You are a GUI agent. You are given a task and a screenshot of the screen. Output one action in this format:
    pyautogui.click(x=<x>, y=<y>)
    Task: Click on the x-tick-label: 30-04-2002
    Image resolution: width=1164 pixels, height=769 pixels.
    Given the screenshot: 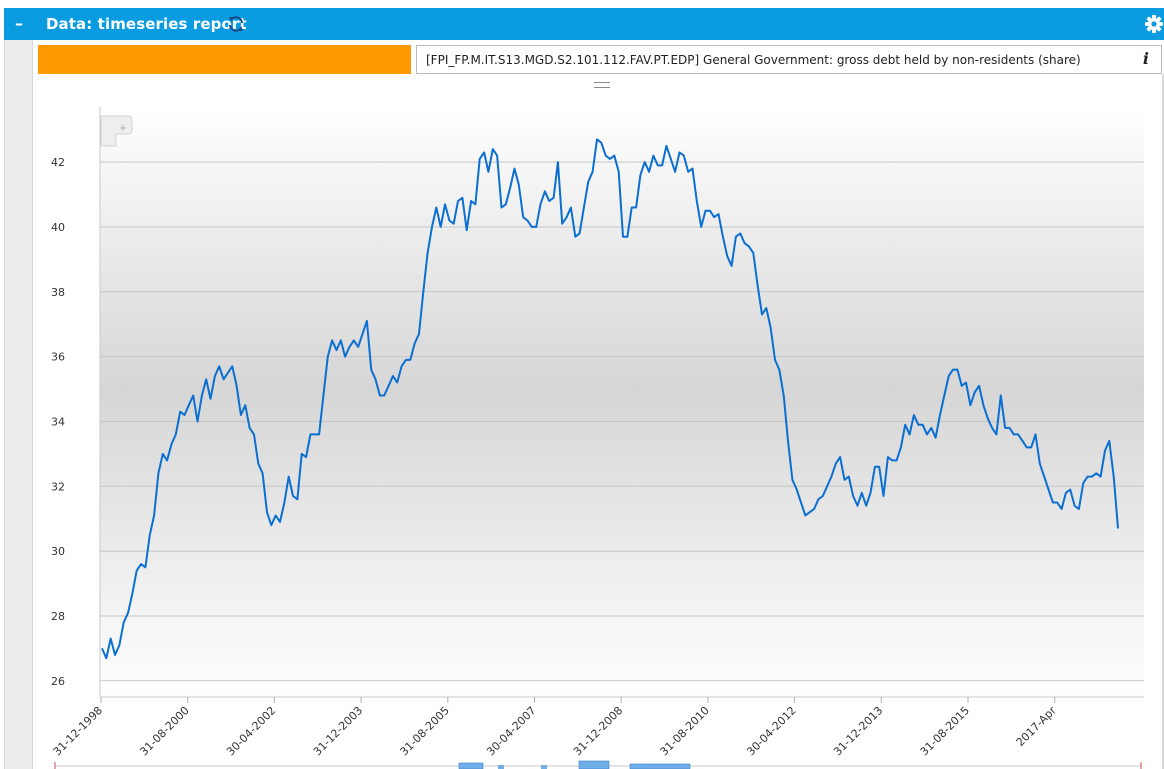 What is the action you would take?
    pyautogui.click(x=251, y=731)
    